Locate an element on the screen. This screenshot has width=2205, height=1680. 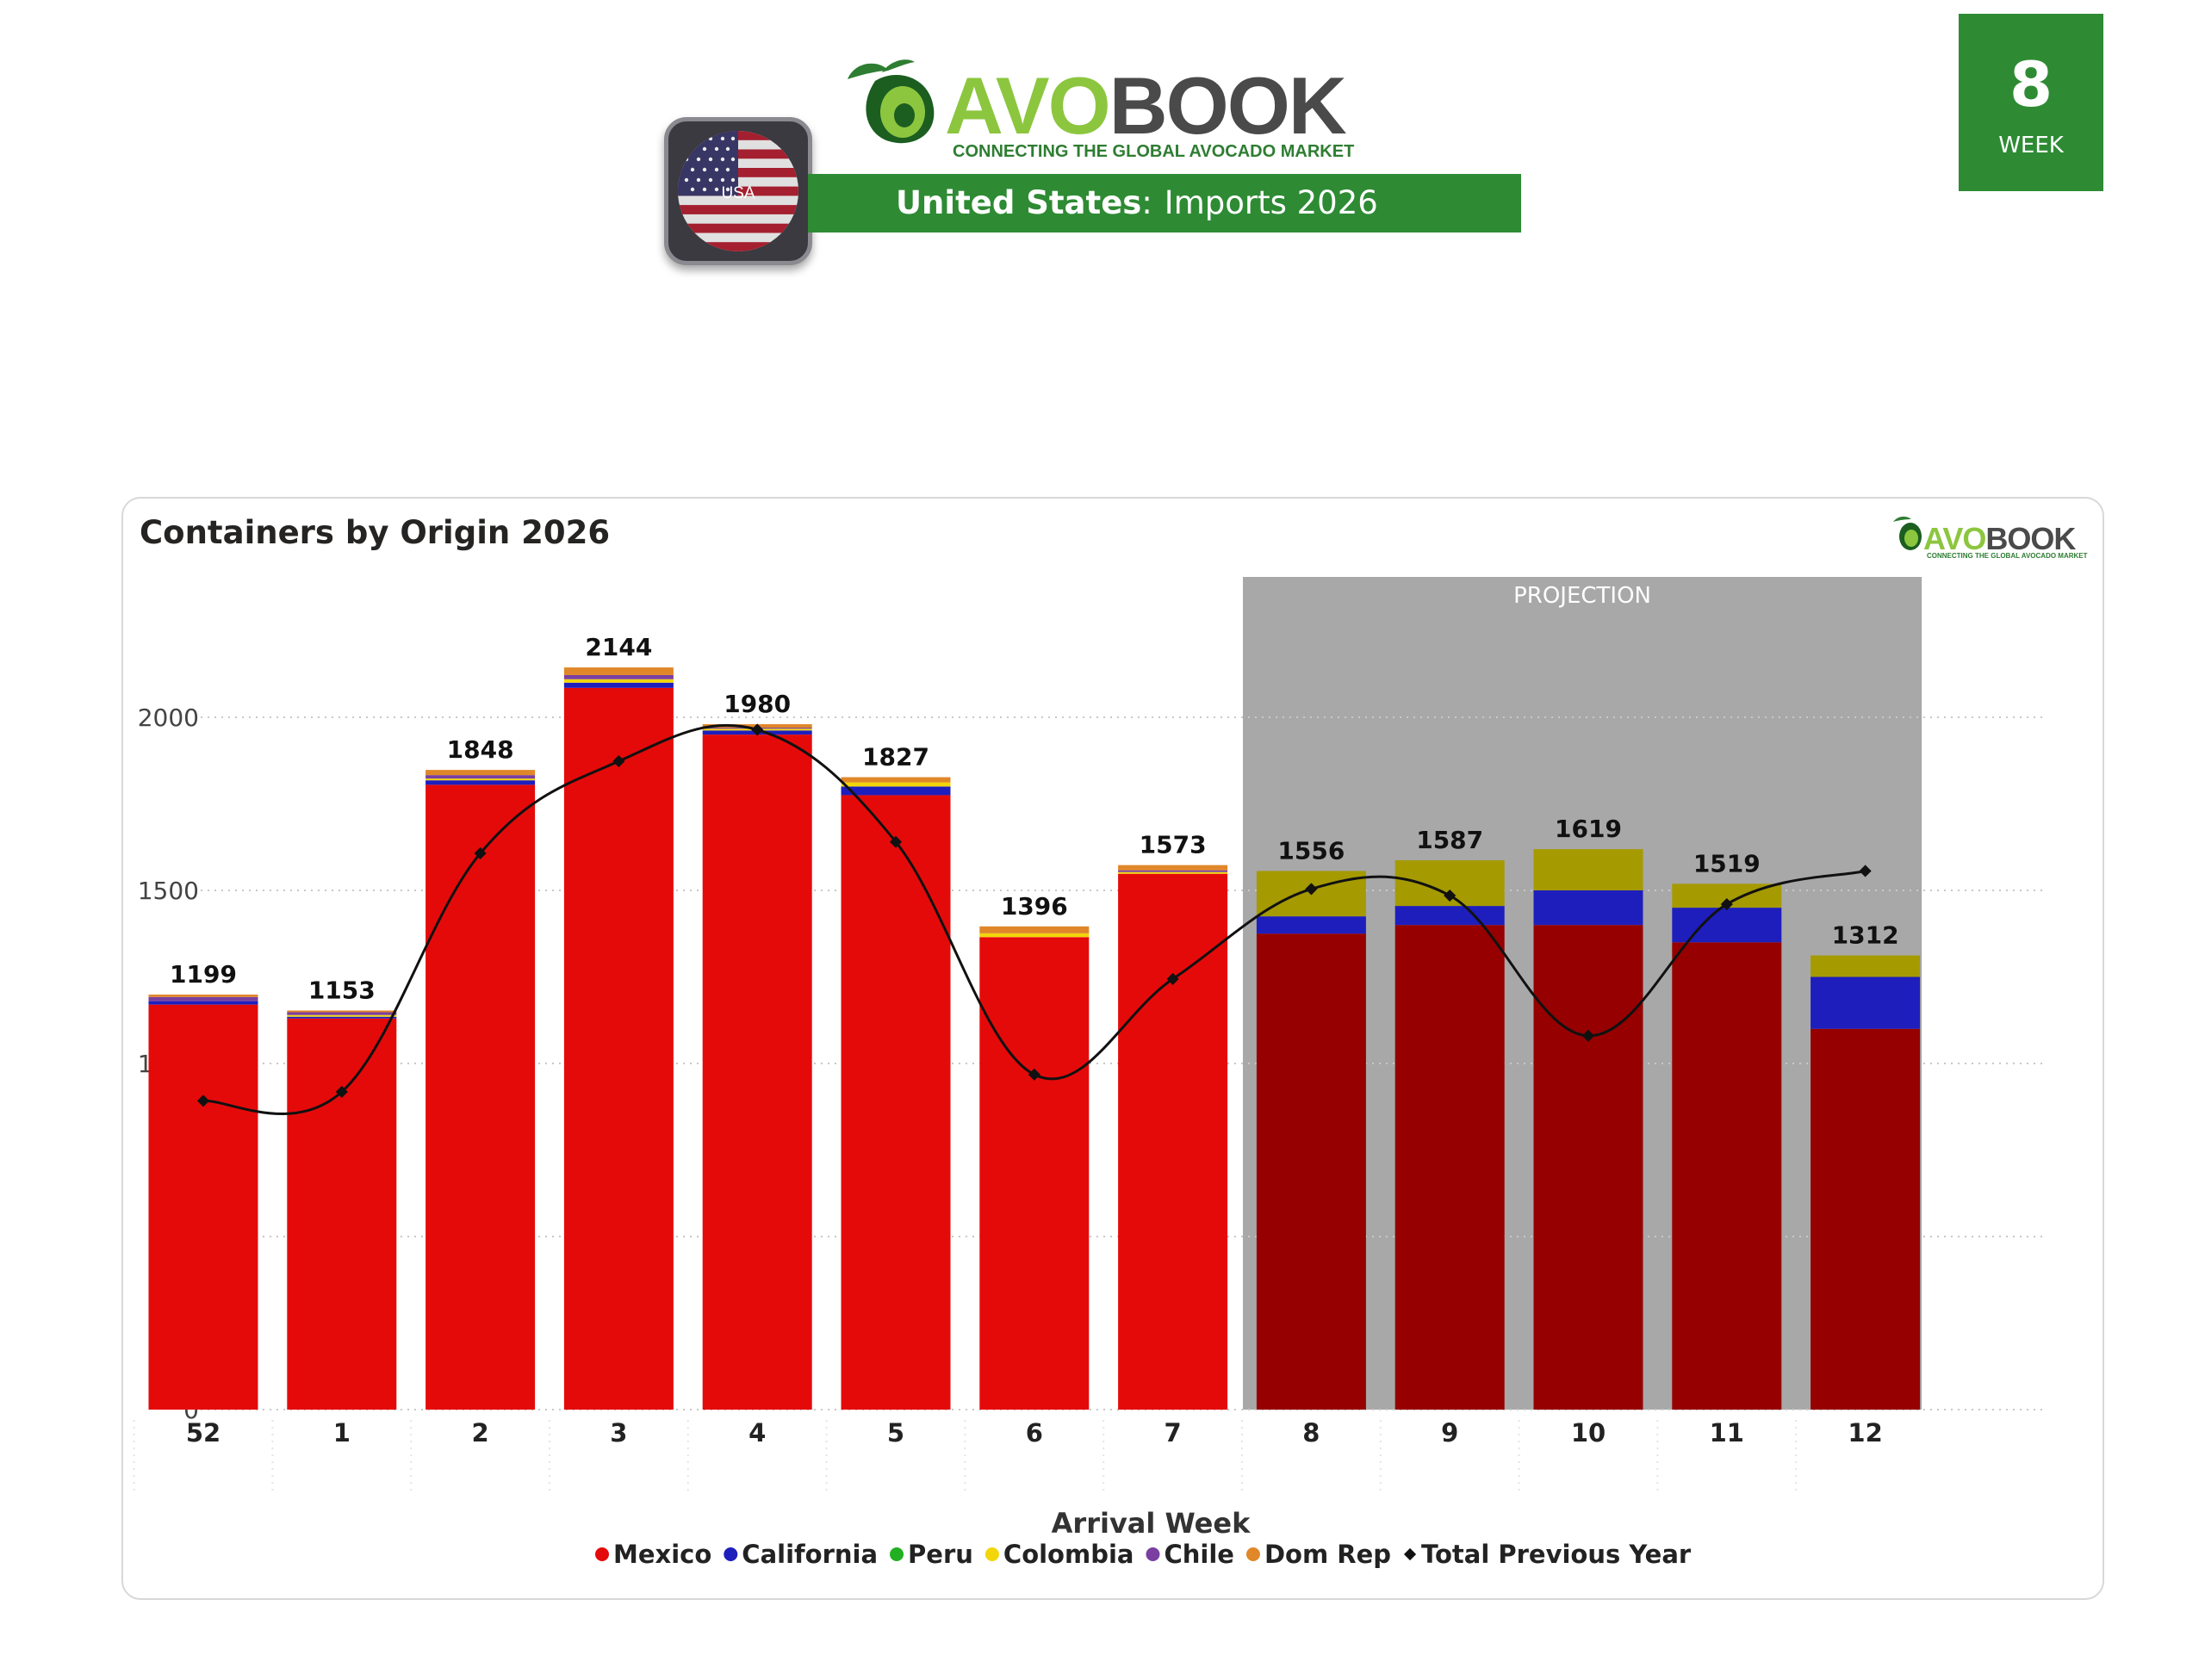
mini-brand-avo: AVO is located at coordinates (1954, 539).